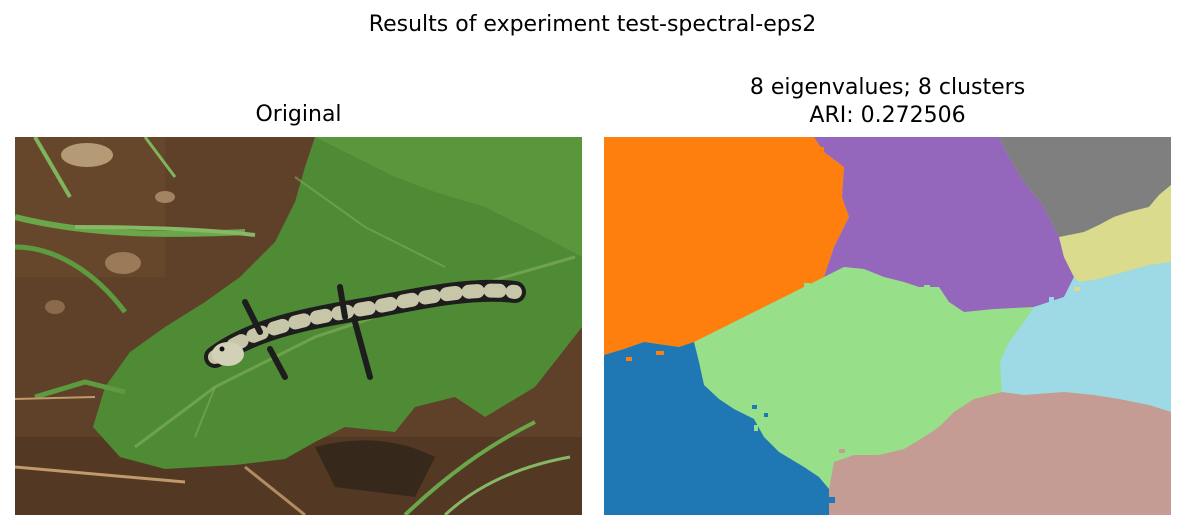  Describe the element at coordinates (1000, 453) in the screenshot. I see `rosybrown-segment` at that location.